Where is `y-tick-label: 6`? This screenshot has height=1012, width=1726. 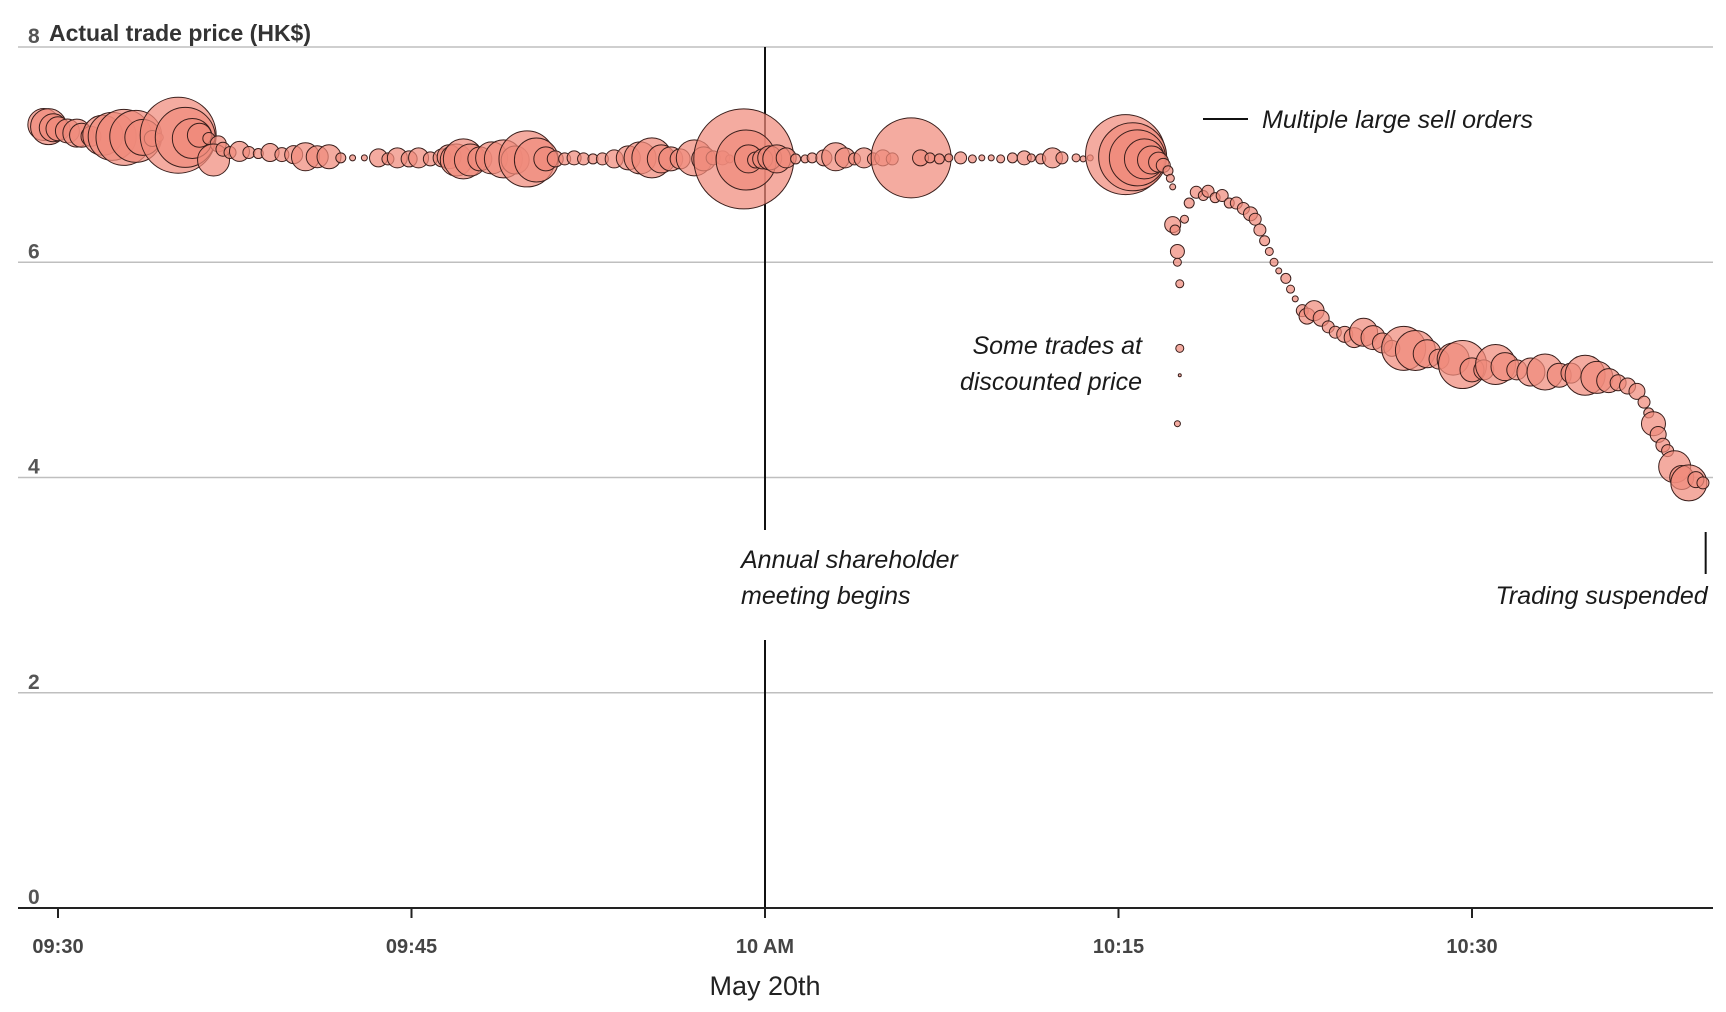 y-tick-label: 6 is located at coordinates (34, 251).